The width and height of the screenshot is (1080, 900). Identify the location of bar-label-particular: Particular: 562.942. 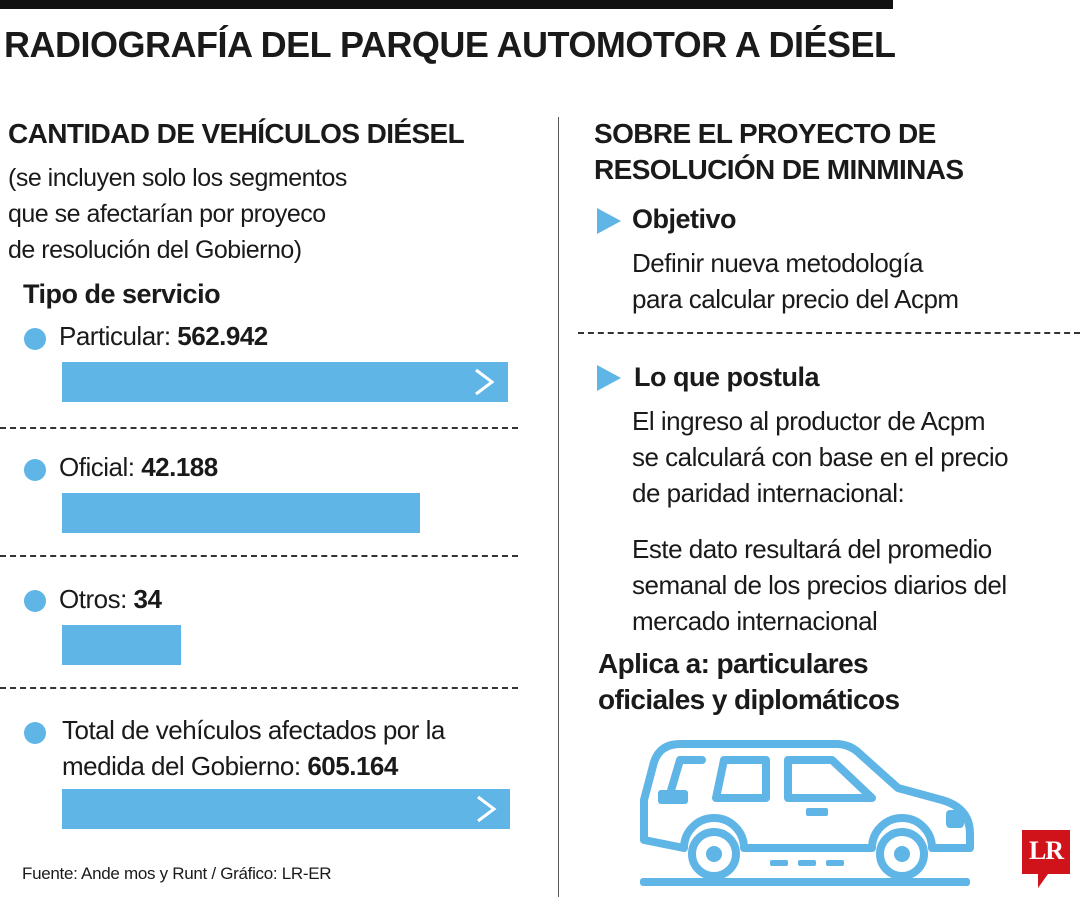
(163, 336).